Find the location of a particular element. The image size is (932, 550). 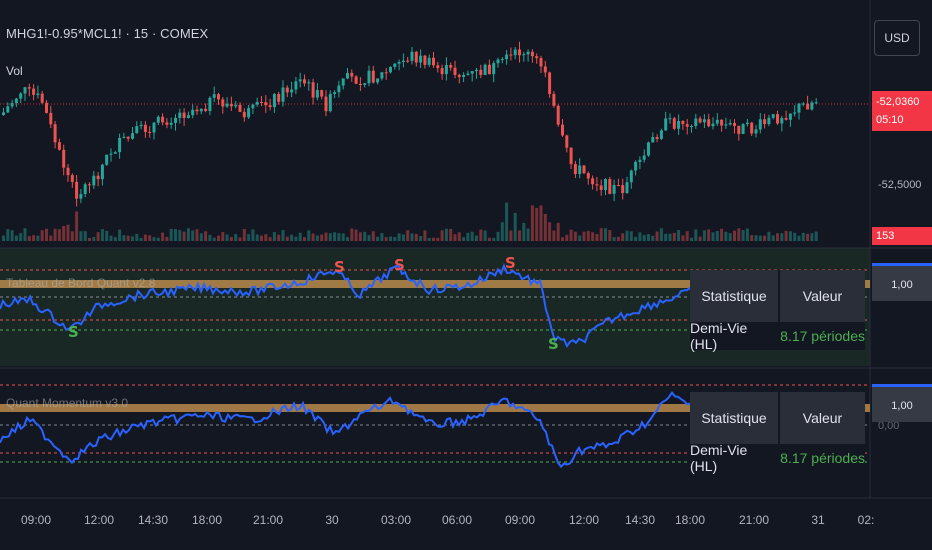

bar-countdown: 05:10 is located at coordinates (890, 120).